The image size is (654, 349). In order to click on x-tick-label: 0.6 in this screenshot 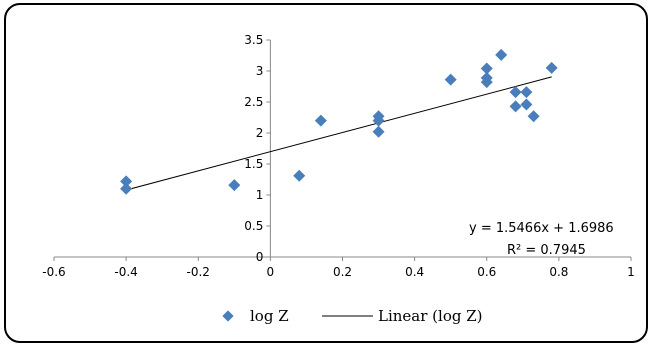, I will do `click(486, 272)`.